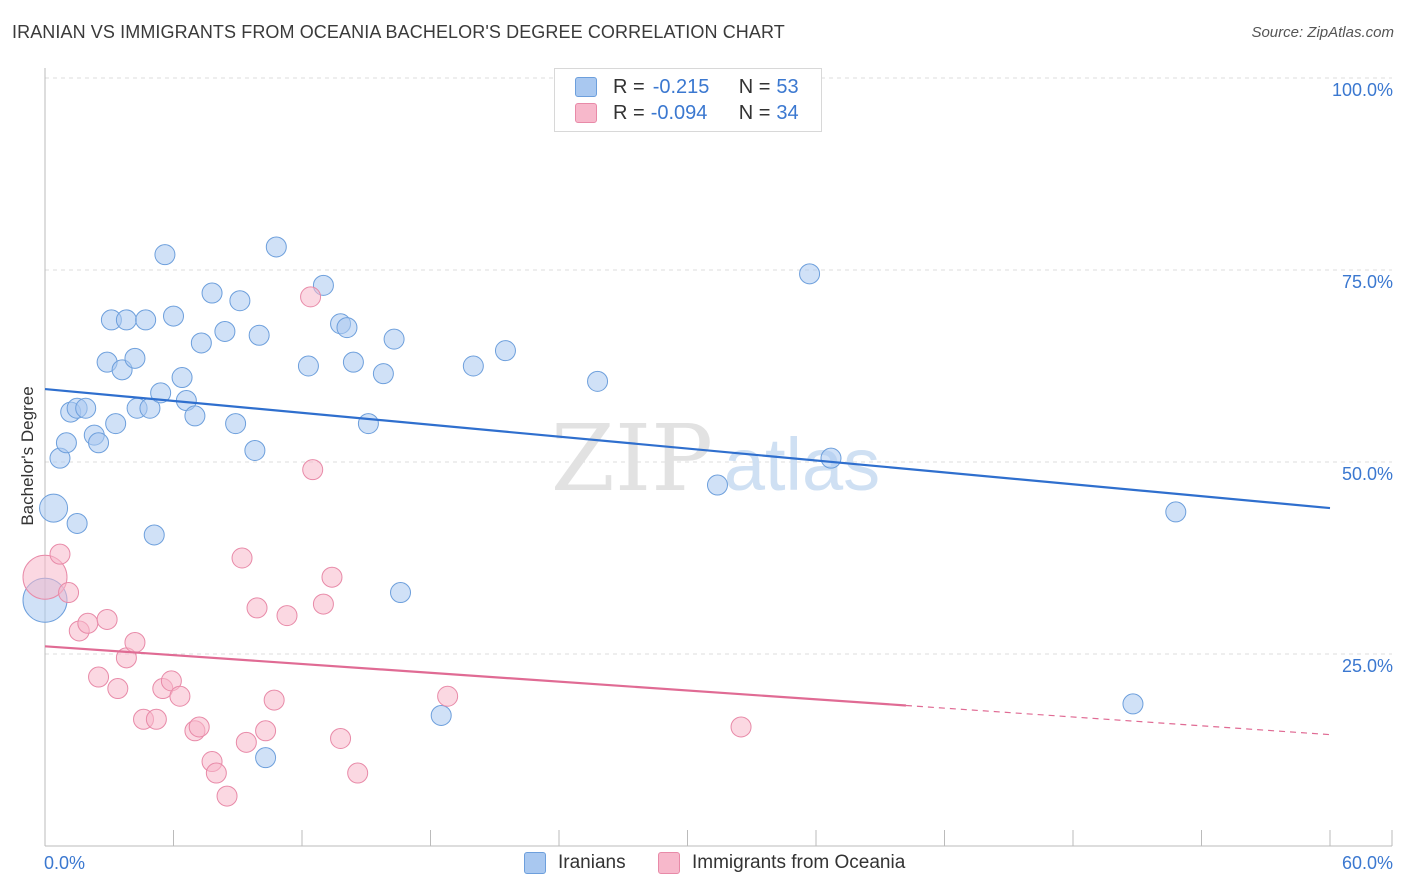  Describe the element at coordinates (681, 86) in the screenshot. I see `r-value: -0.215` at that location.